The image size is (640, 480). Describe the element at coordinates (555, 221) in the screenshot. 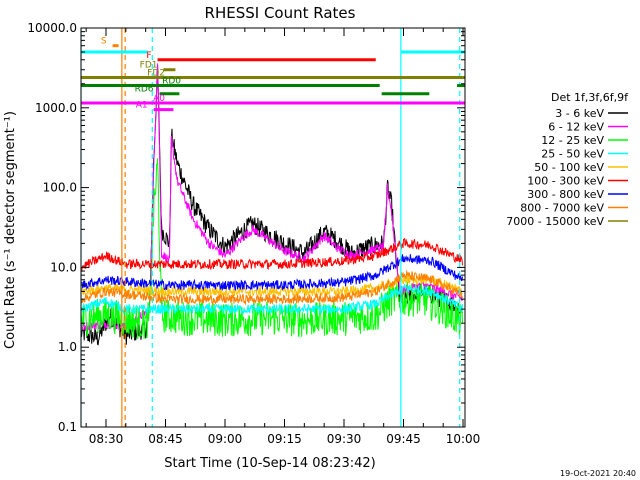

I see `legend-label-8: 7000 - 15000 keV` at that location.